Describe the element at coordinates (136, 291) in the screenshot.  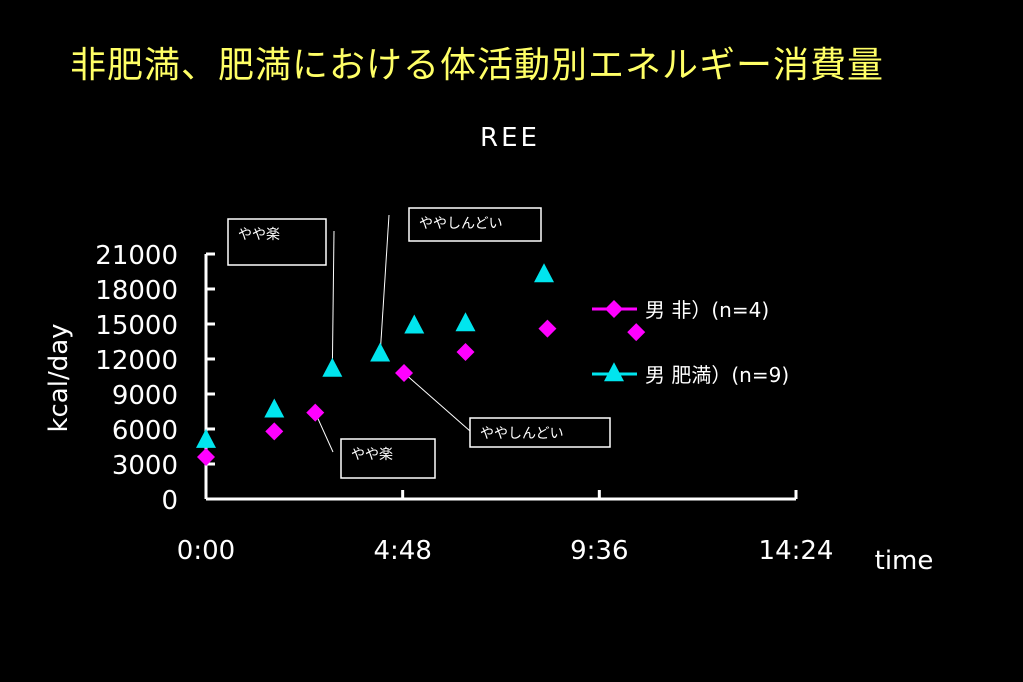
I see `y-tick-label: 18000` at that location.